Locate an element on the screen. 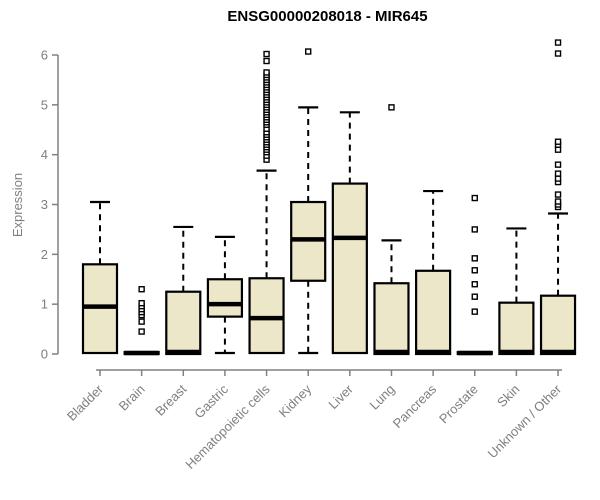 This screenshot has height=500, width=600. box-bladder is located at coordinates (100, 277).